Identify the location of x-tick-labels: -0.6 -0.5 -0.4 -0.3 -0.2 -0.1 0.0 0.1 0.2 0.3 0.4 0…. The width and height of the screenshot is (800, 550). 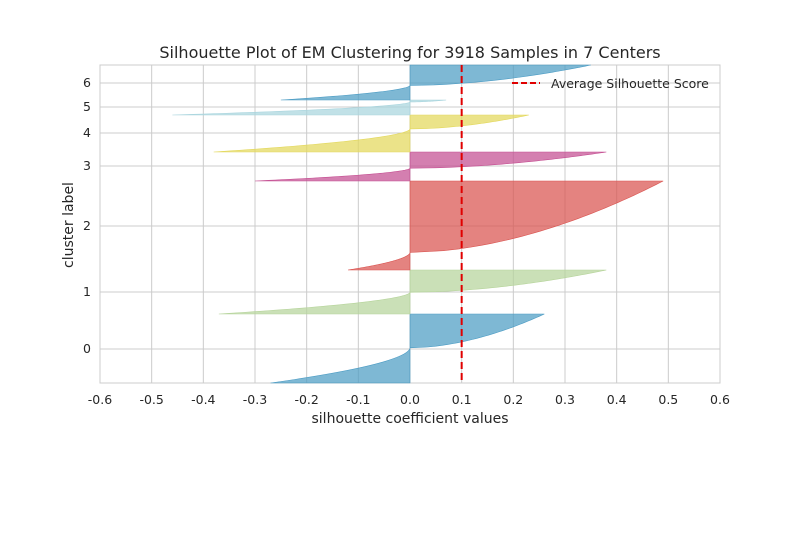
(409, 399).